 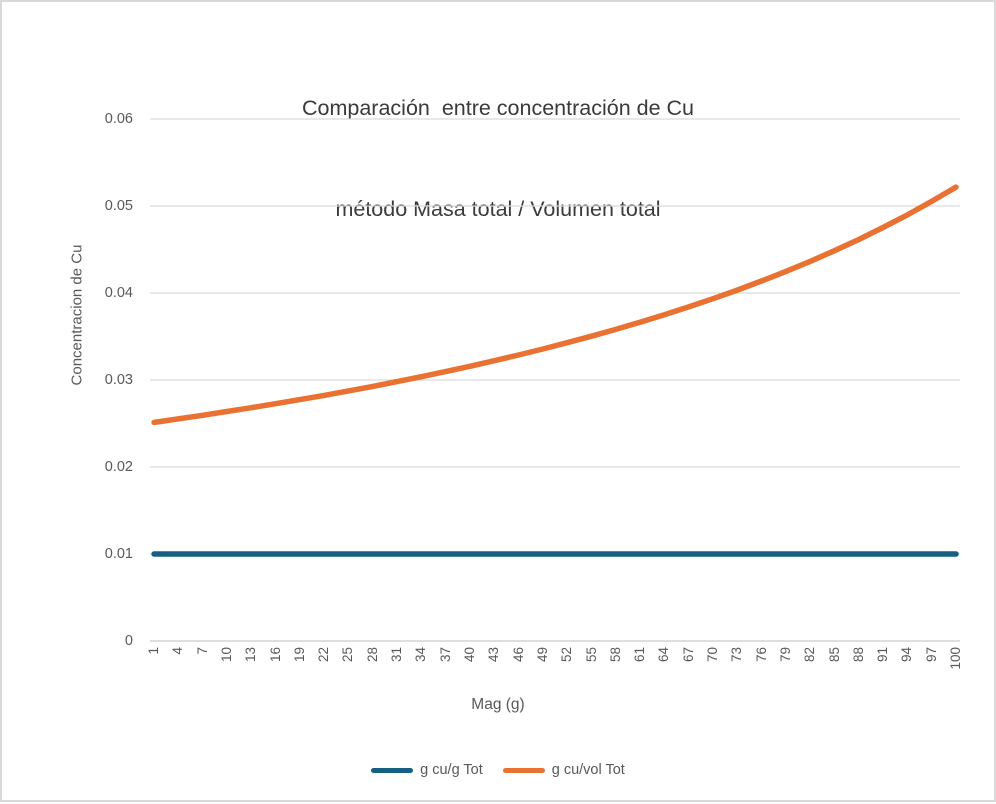 I want to click on x-tick-label: 67, so click(x=688, y=655).